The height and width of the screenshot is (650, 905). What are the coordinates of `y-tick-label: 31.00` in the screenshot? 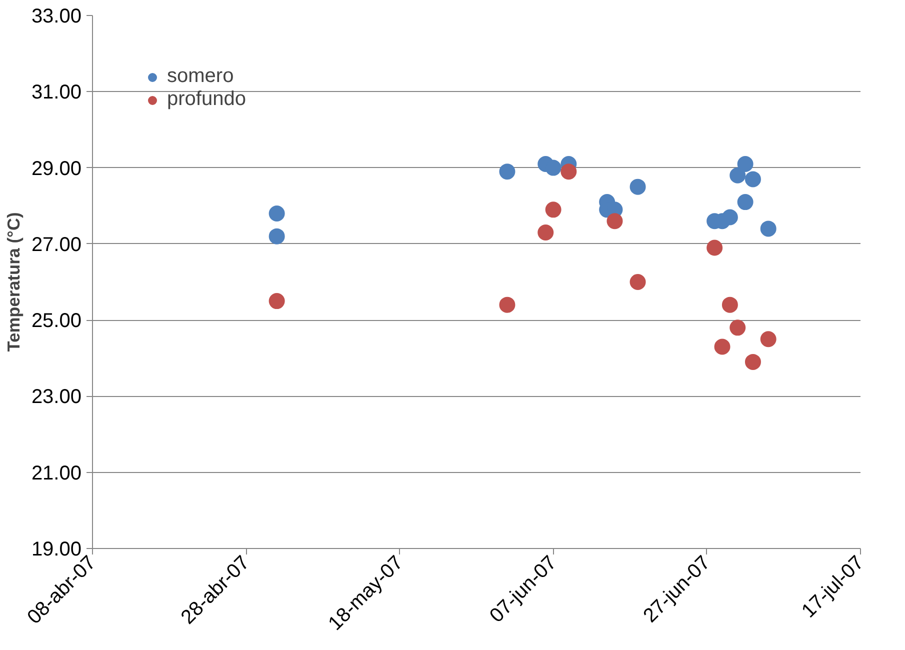 It's located at (56, 93).